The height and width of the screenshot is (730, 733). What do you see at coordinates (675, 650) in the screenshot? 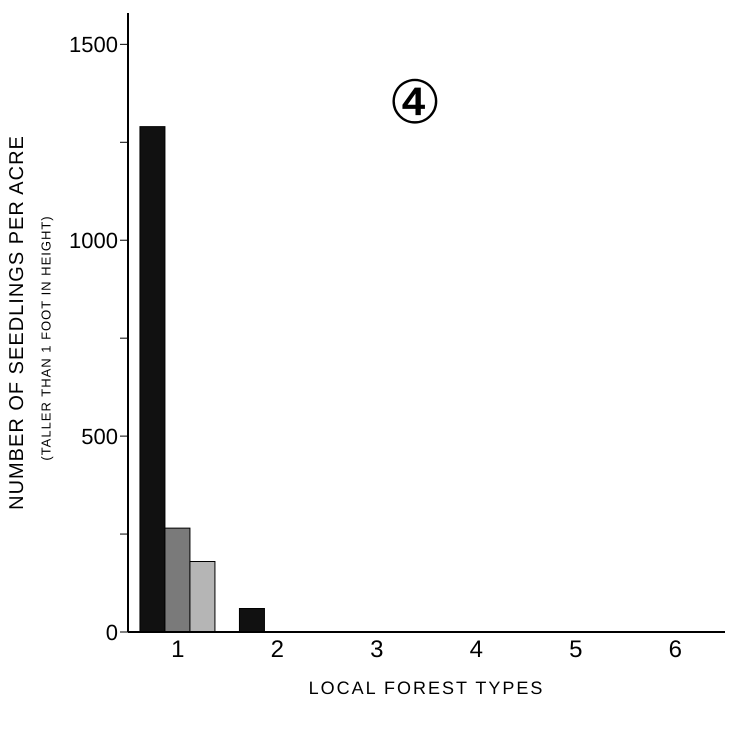
I see `x-tick-label: 6` at bounding box center [675, 650].